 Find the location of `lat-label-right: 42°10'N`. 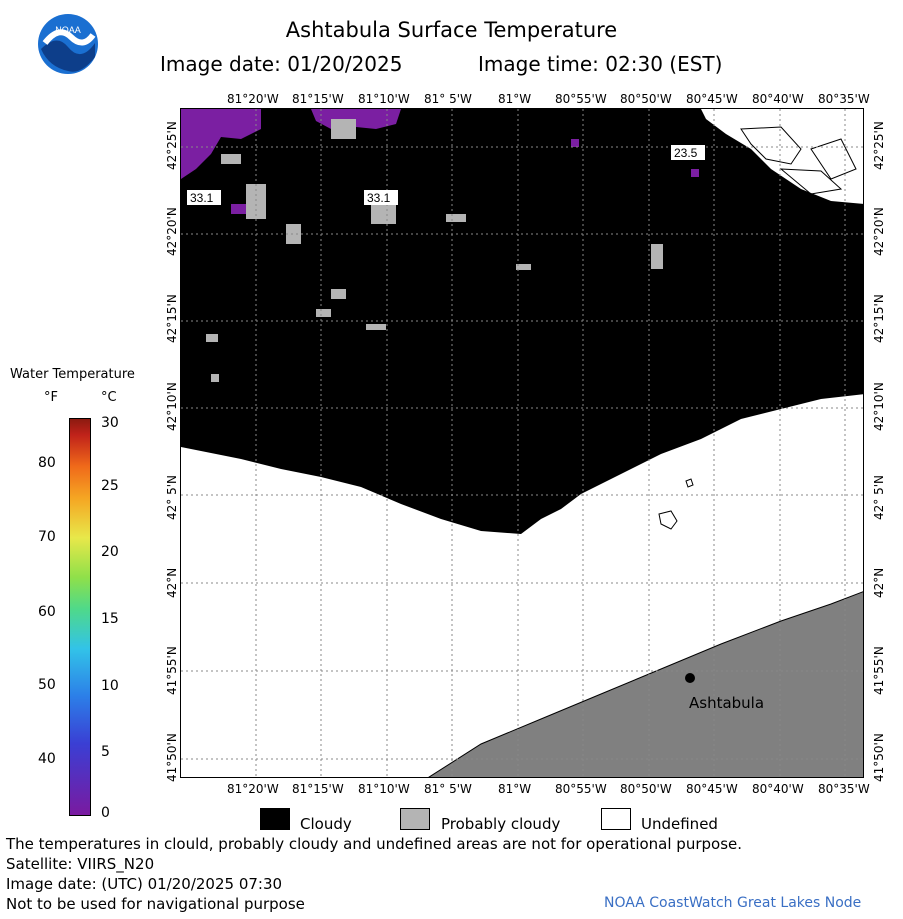

lat-label-right: 42°10'N is located at coordinates (879, 406).